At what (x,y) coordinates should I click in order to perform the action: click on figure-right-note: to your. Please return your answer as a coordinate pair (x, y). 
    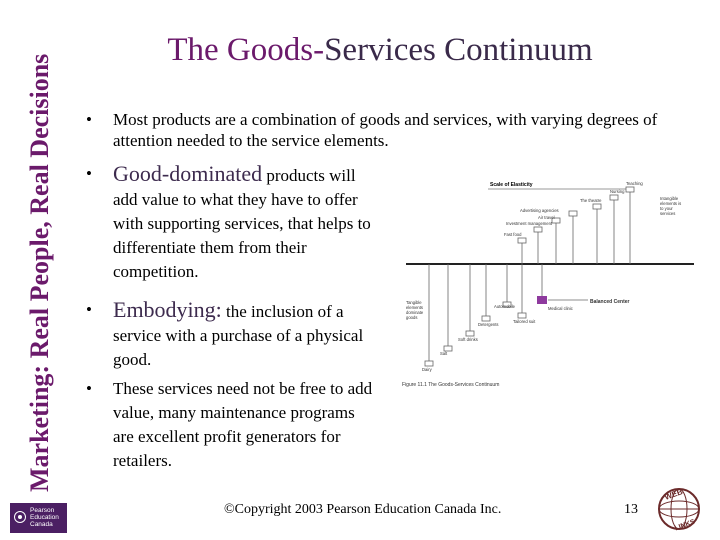
    Looking at the image, I should click on (666, 208).